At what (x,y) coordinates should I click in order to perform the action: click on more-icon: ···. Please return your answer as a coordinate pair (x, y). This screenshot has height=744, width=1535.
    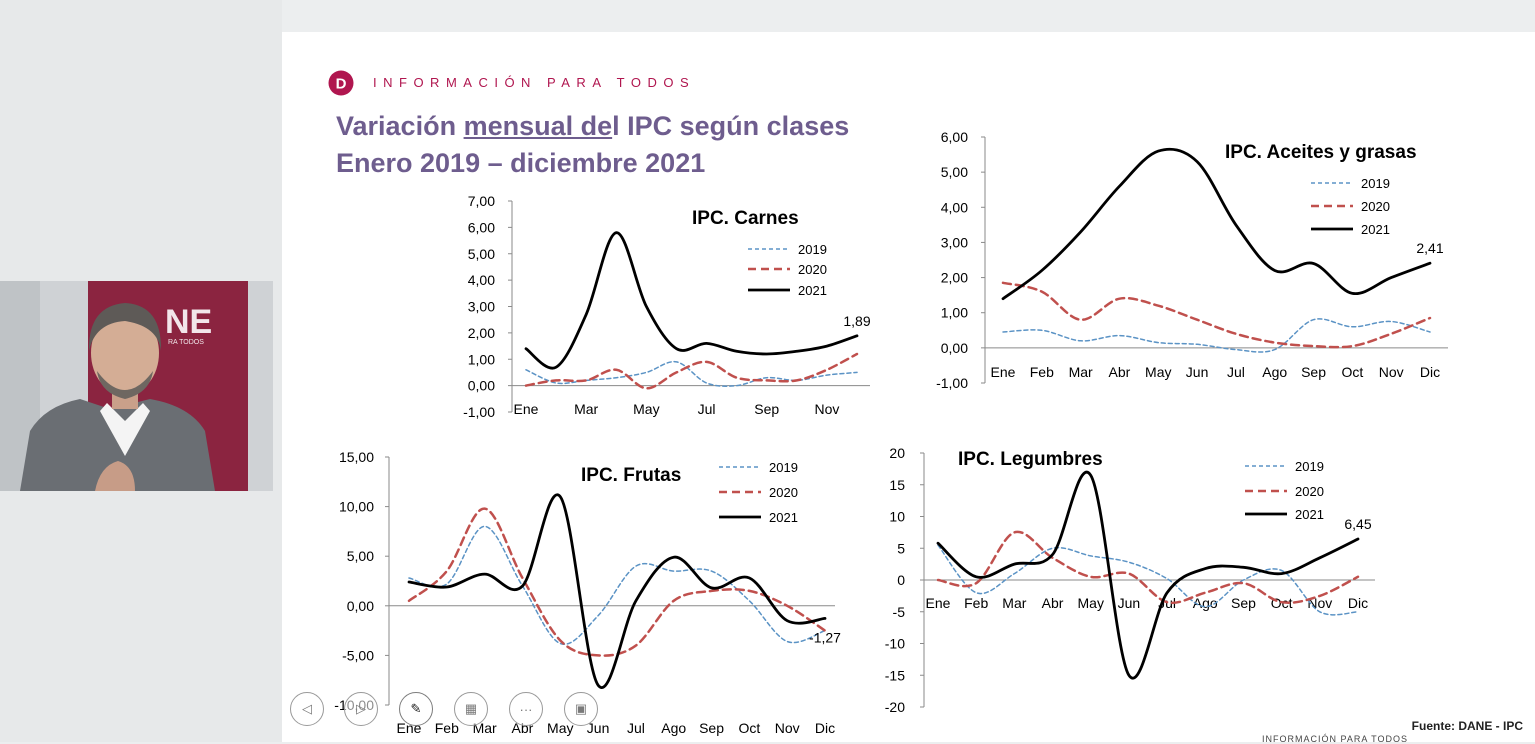
    Looking at the image, I should click on (526, 709).